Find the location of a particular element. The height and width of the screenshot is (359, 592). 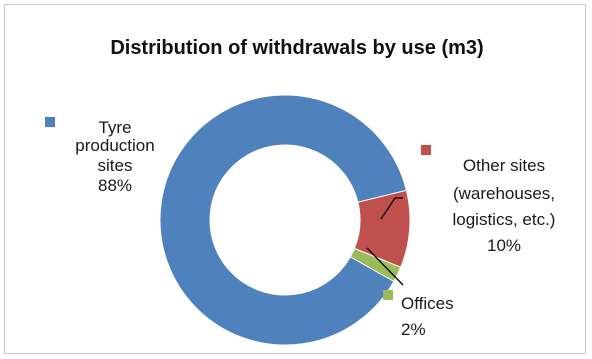

slice-name-label: production is located at coordinates (114, 145).